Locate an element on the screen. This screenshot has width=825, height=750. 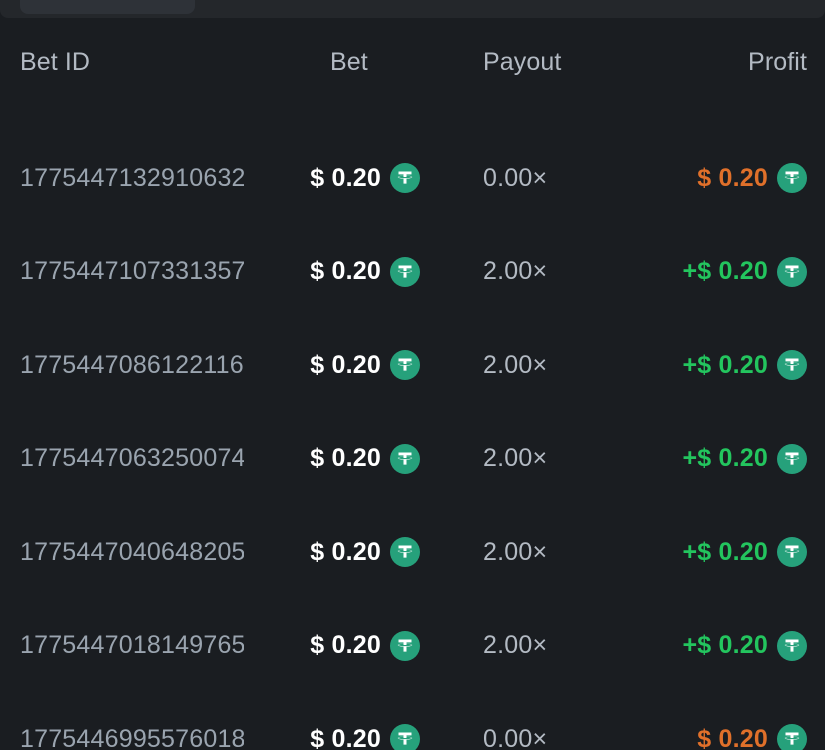
cell-bet-id: 1775447018149765 is located at coordinates (132, 646).